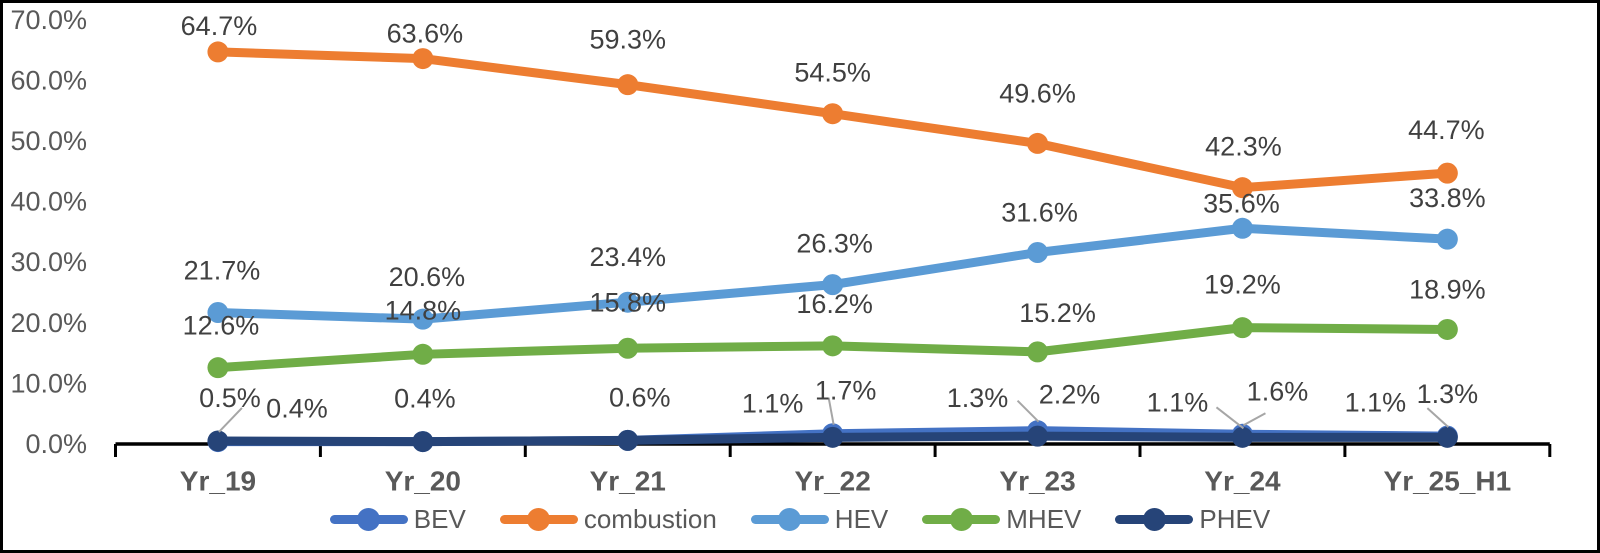  I want to click on data-label-mhev: 12.6%, so click(221, 326).